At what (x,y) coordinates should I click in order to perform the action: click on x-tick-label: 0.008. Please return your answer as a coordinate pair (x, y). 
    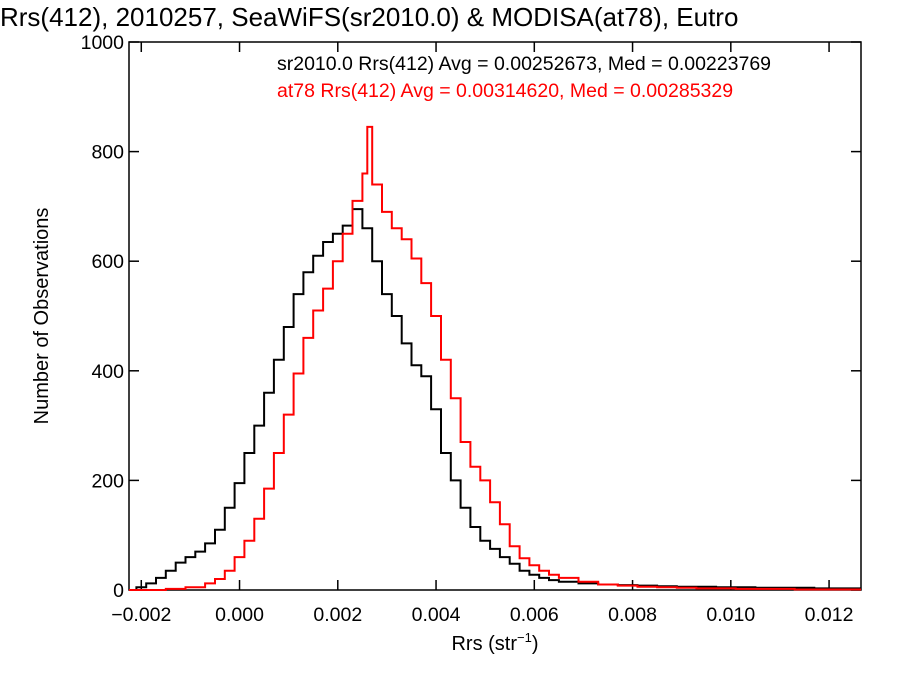
    Looking at the image, I should click on (632, 615).